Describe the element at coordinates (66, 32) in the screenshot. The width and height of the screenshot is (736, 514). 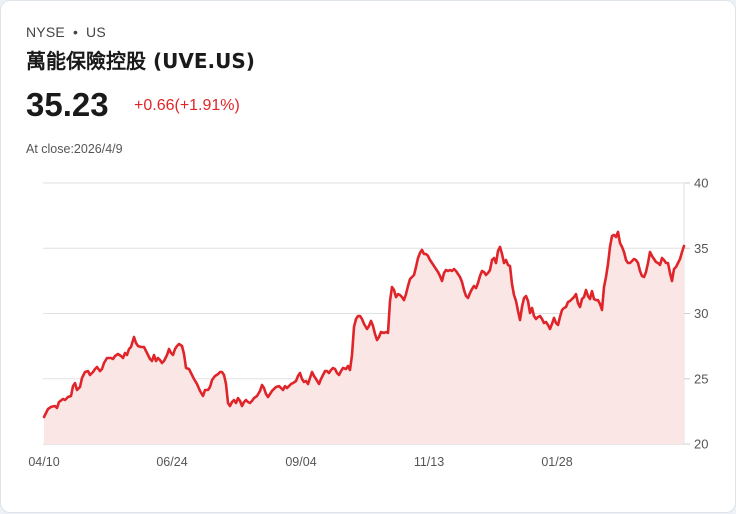
I see `exchange-line: NYSE • US` at that location.